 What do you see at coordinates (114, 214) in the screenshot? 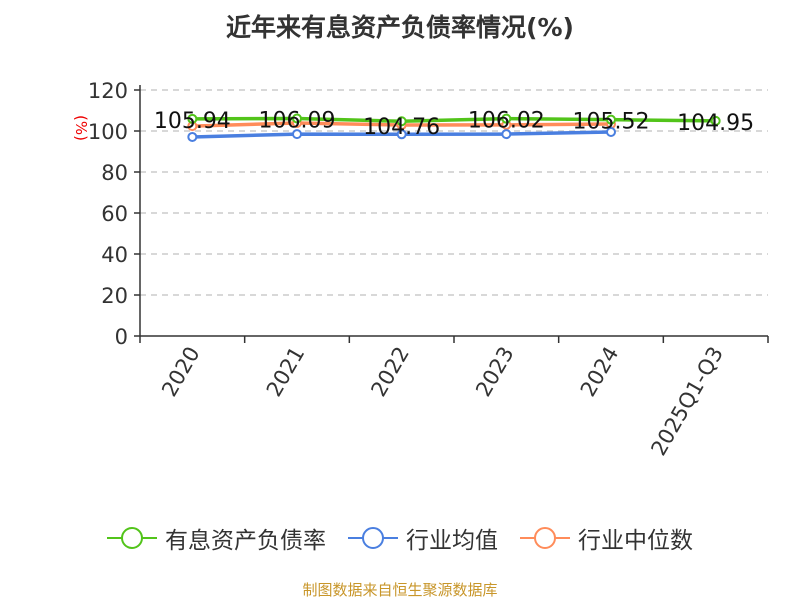
I see `y-tick-label: 60` at bounding box center [114, 214].